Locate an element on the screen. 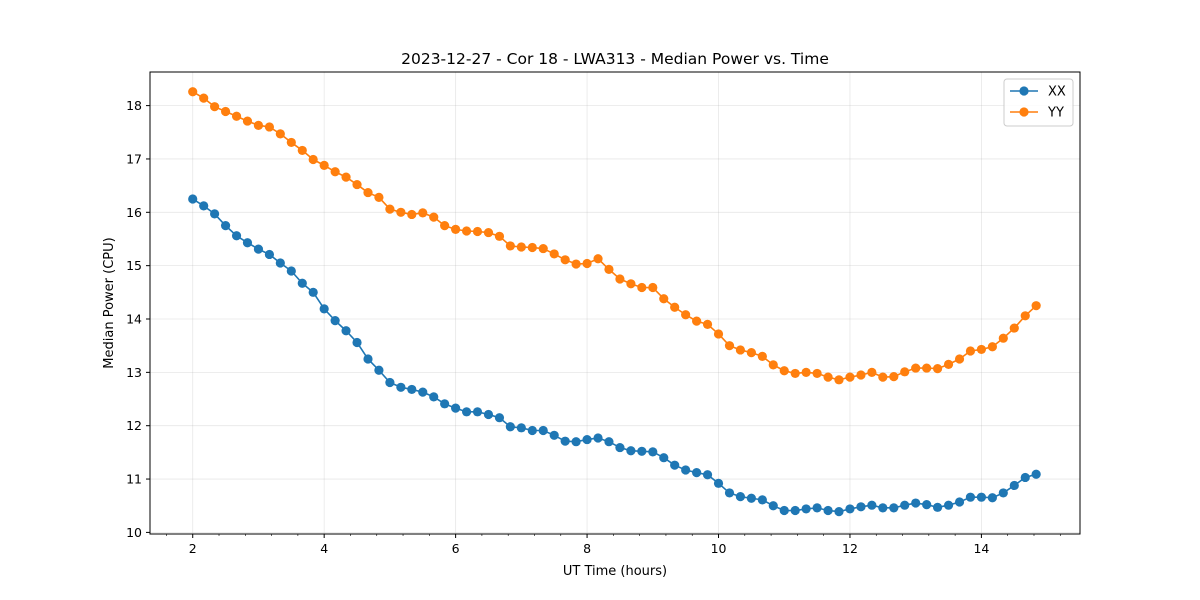 This screenshot has width=1200, height=600. x-tick-label: 8 is located at coordinates (587, 548).